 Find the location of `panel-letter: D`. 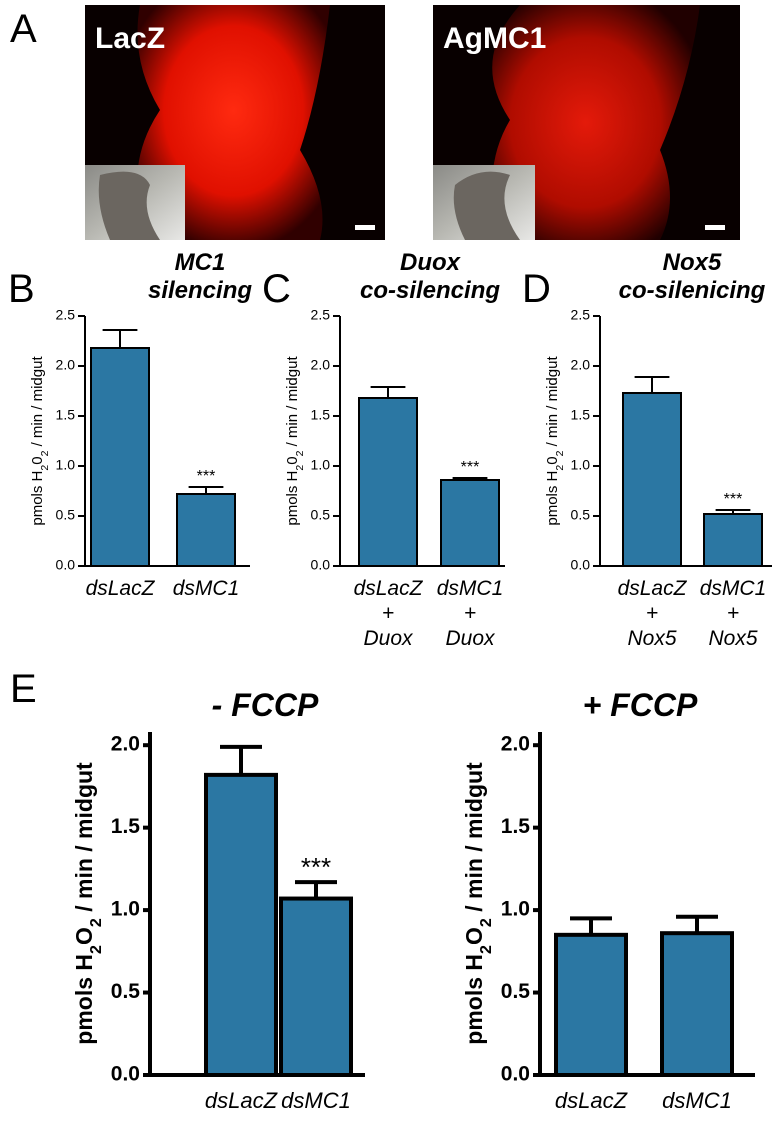

panel-letter: D is located at coordinates (536, 289).